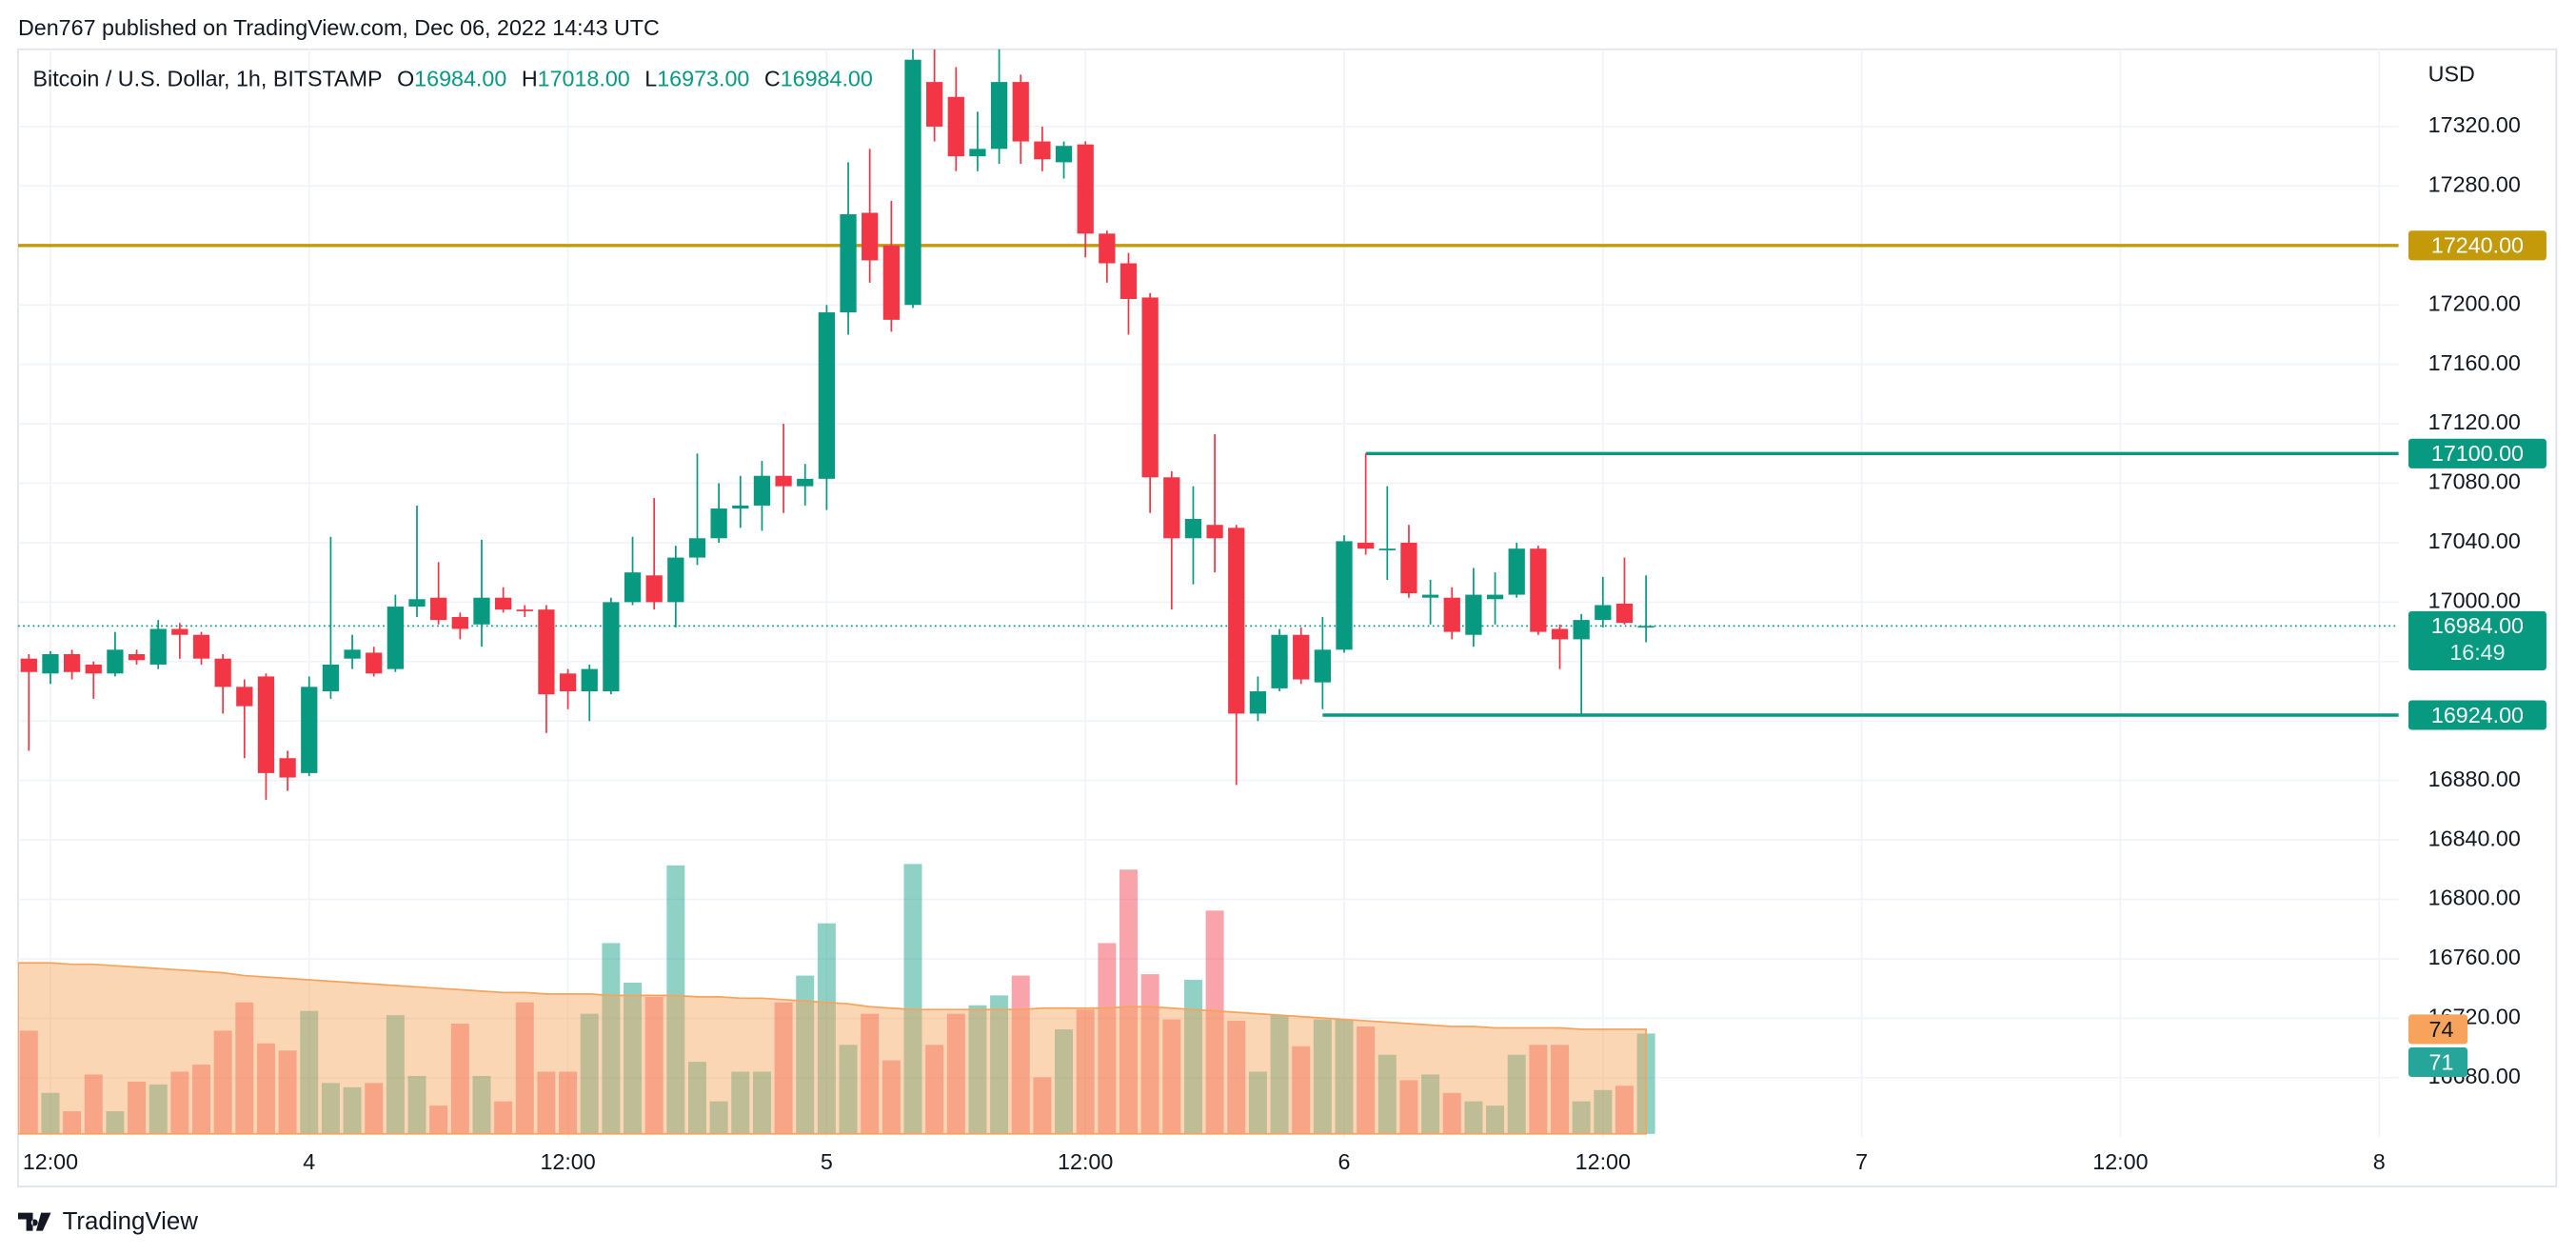 This screenshot has height=1255, width=2576. I want to click on y-tick-label: 17040.00, so click(2474, 540).